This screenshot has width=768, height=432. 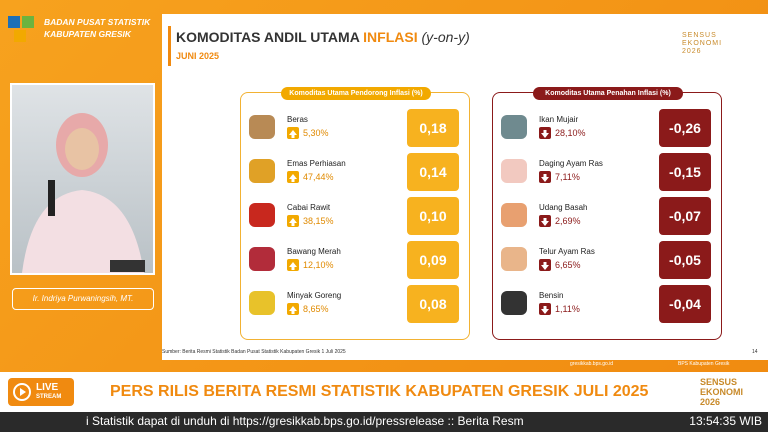 What do you see at coordinates (568, 221) in the screenshot?
I see `change: 2,69%` at bounding box center [568, 221].